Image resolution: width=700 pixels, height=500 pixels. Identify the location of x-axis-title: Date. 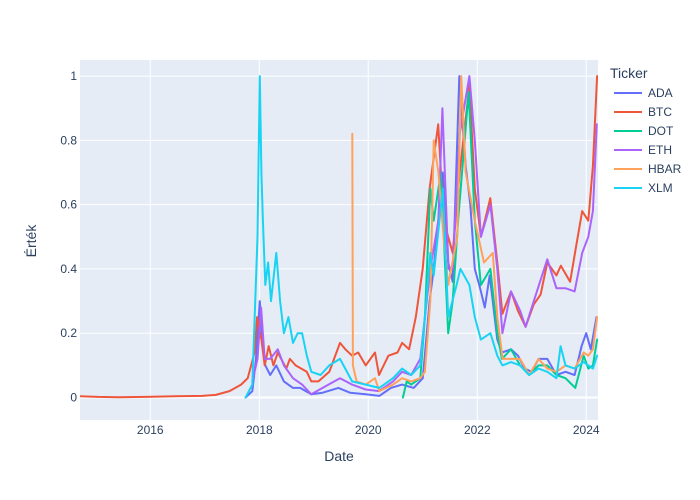
(339, 456).